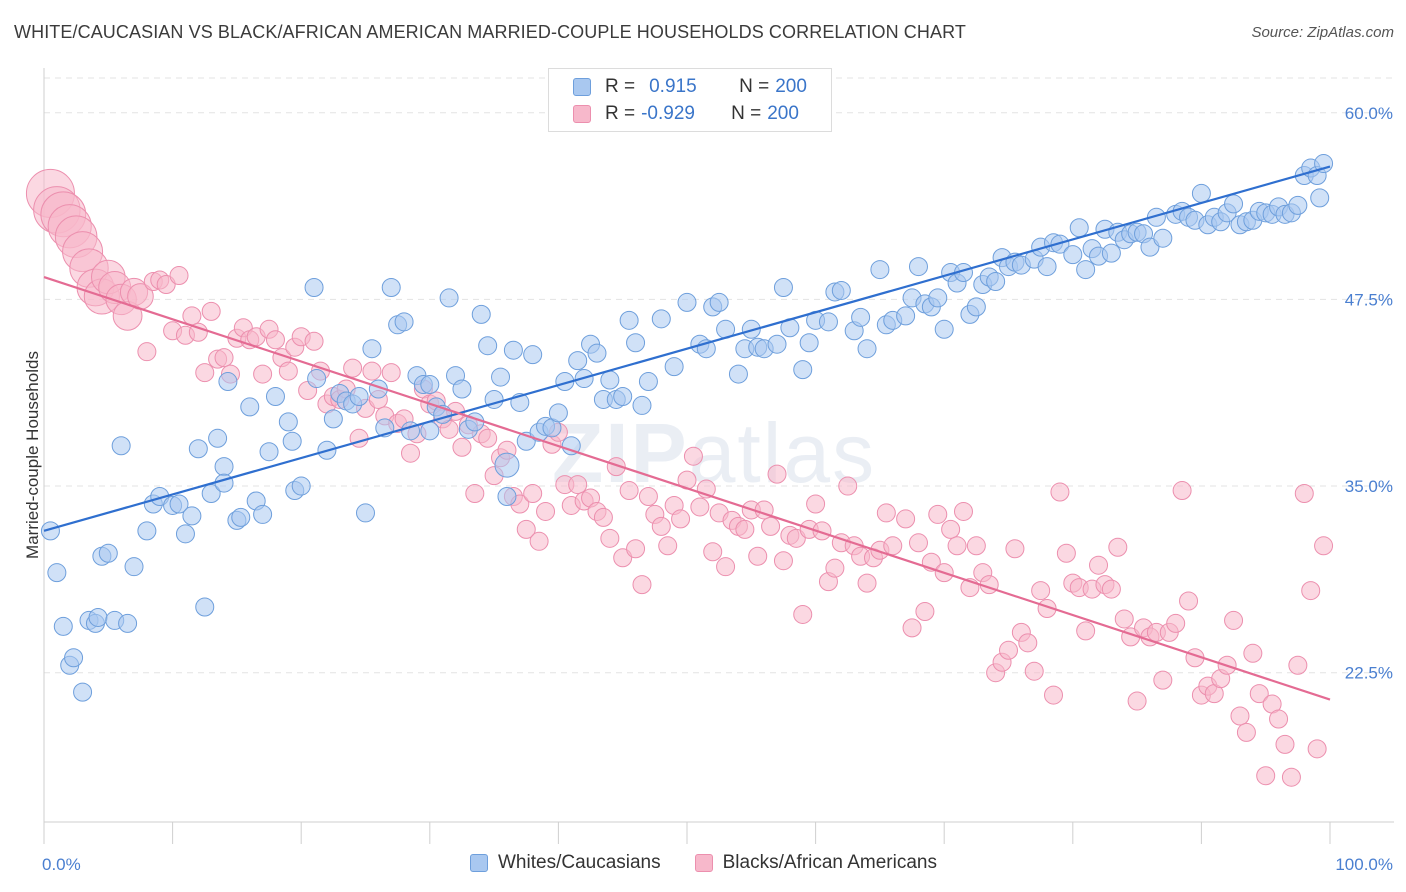 The height and width of the screenshot is (892, 1406). What do you see at coordinates (791, 86) in the screenshot?
I see `legend-n-value: 200` at bounding box center [791, 86].